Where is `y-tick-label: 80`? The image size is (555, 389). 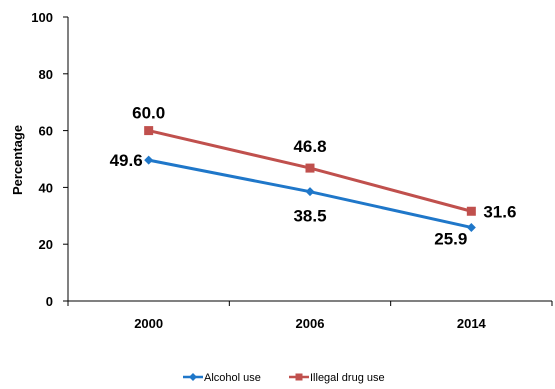 y-tick-label: 80 is located at coordinates (46, 74).